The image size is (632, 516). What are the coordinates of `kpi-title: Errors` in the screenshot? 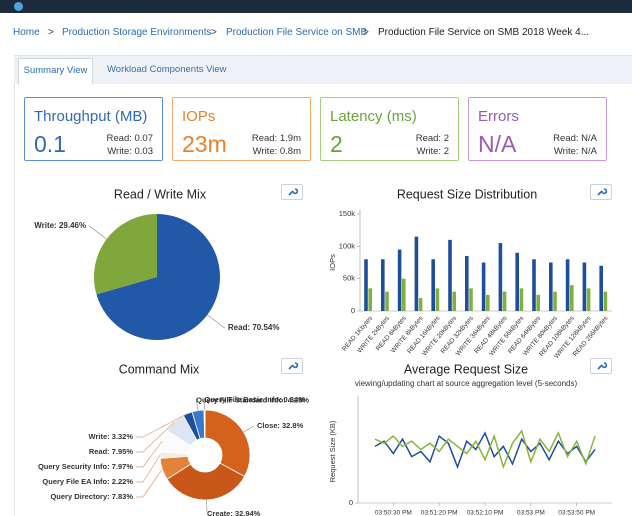 It's located at (498, 116).